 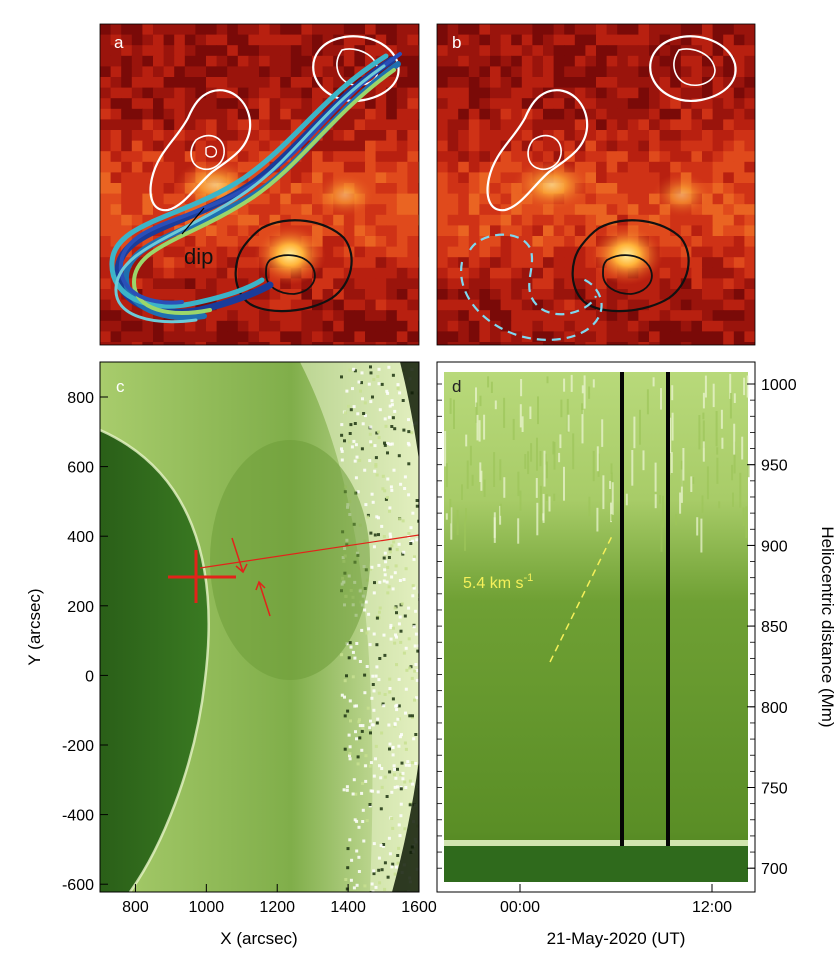 What do you see at coordinates (356, 68) in the screenshot?
I see `white-contour-upper` at bounding box center [356, 68].